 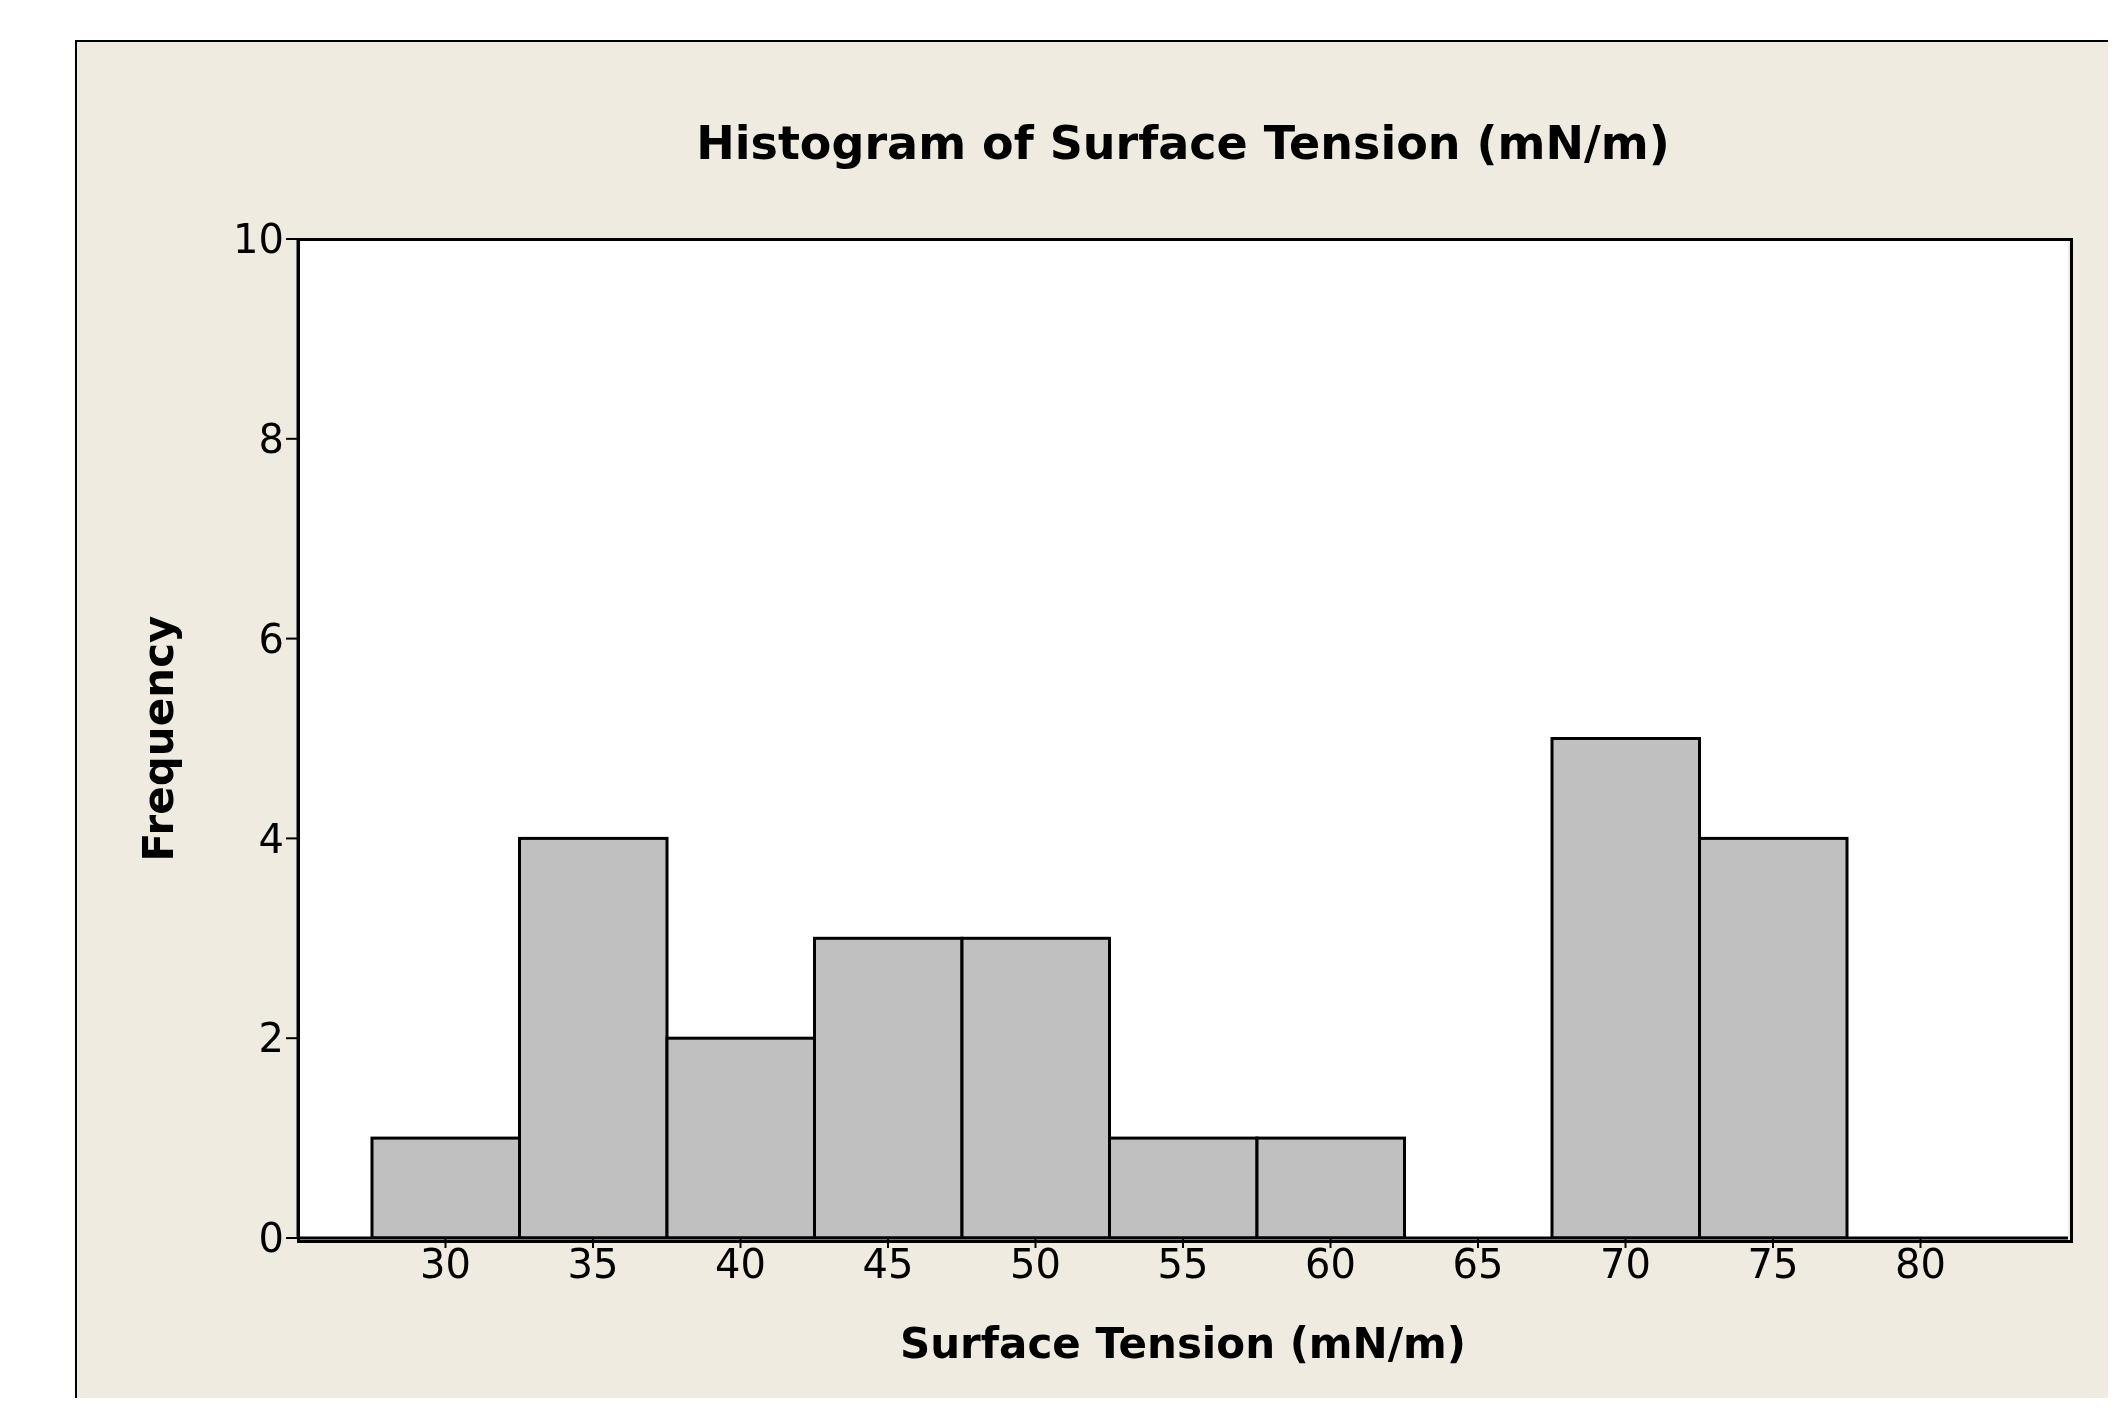 What do you see at coordinates (271, 1238) in the screenshot?
I see `y-tick-label: 0` at bounding box center [271, 1238].